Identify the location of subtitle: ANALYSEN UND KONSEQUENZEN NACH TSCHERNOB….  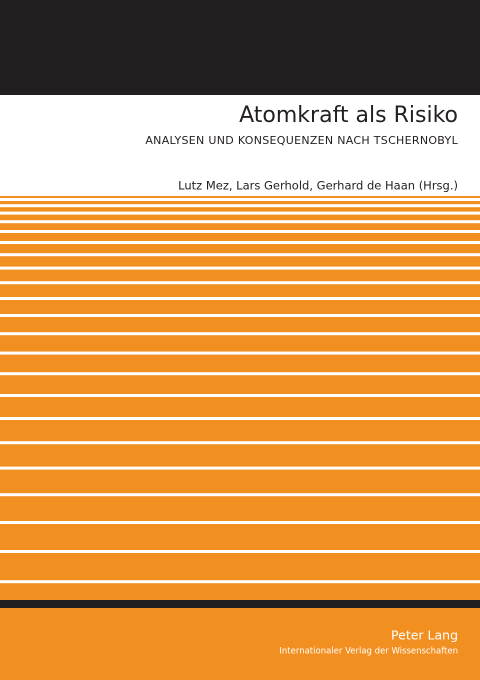
(301, 140).